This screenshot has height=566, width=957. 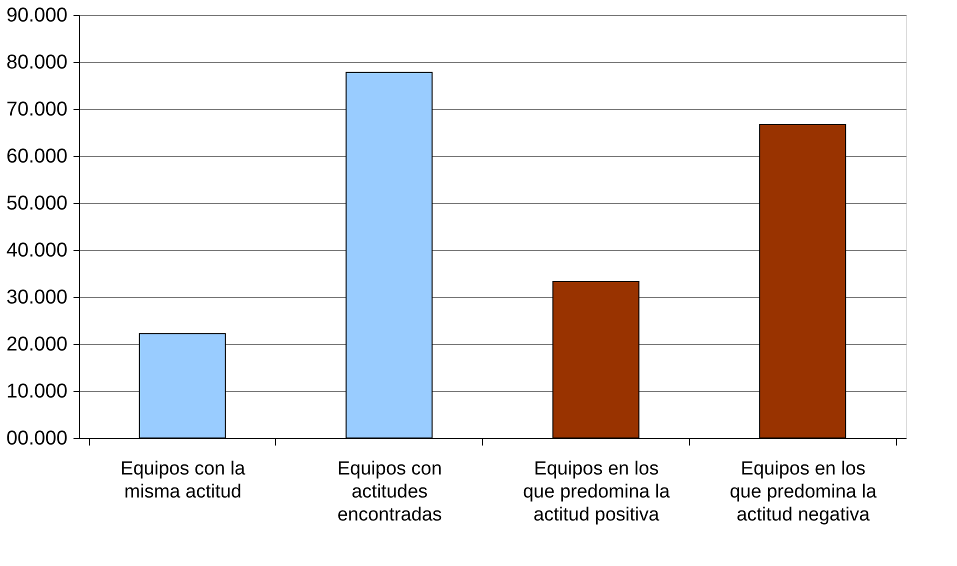 I want to click on y-tick-label: 70.000, so click(x=37, y=109).